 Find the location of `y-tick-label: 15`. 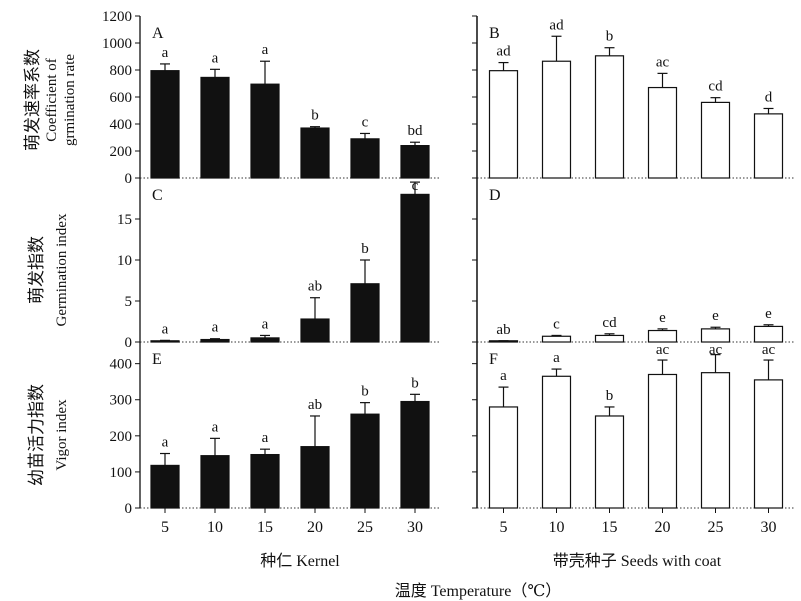

y-tick-label: 15 is located at coordinates (124, 220).